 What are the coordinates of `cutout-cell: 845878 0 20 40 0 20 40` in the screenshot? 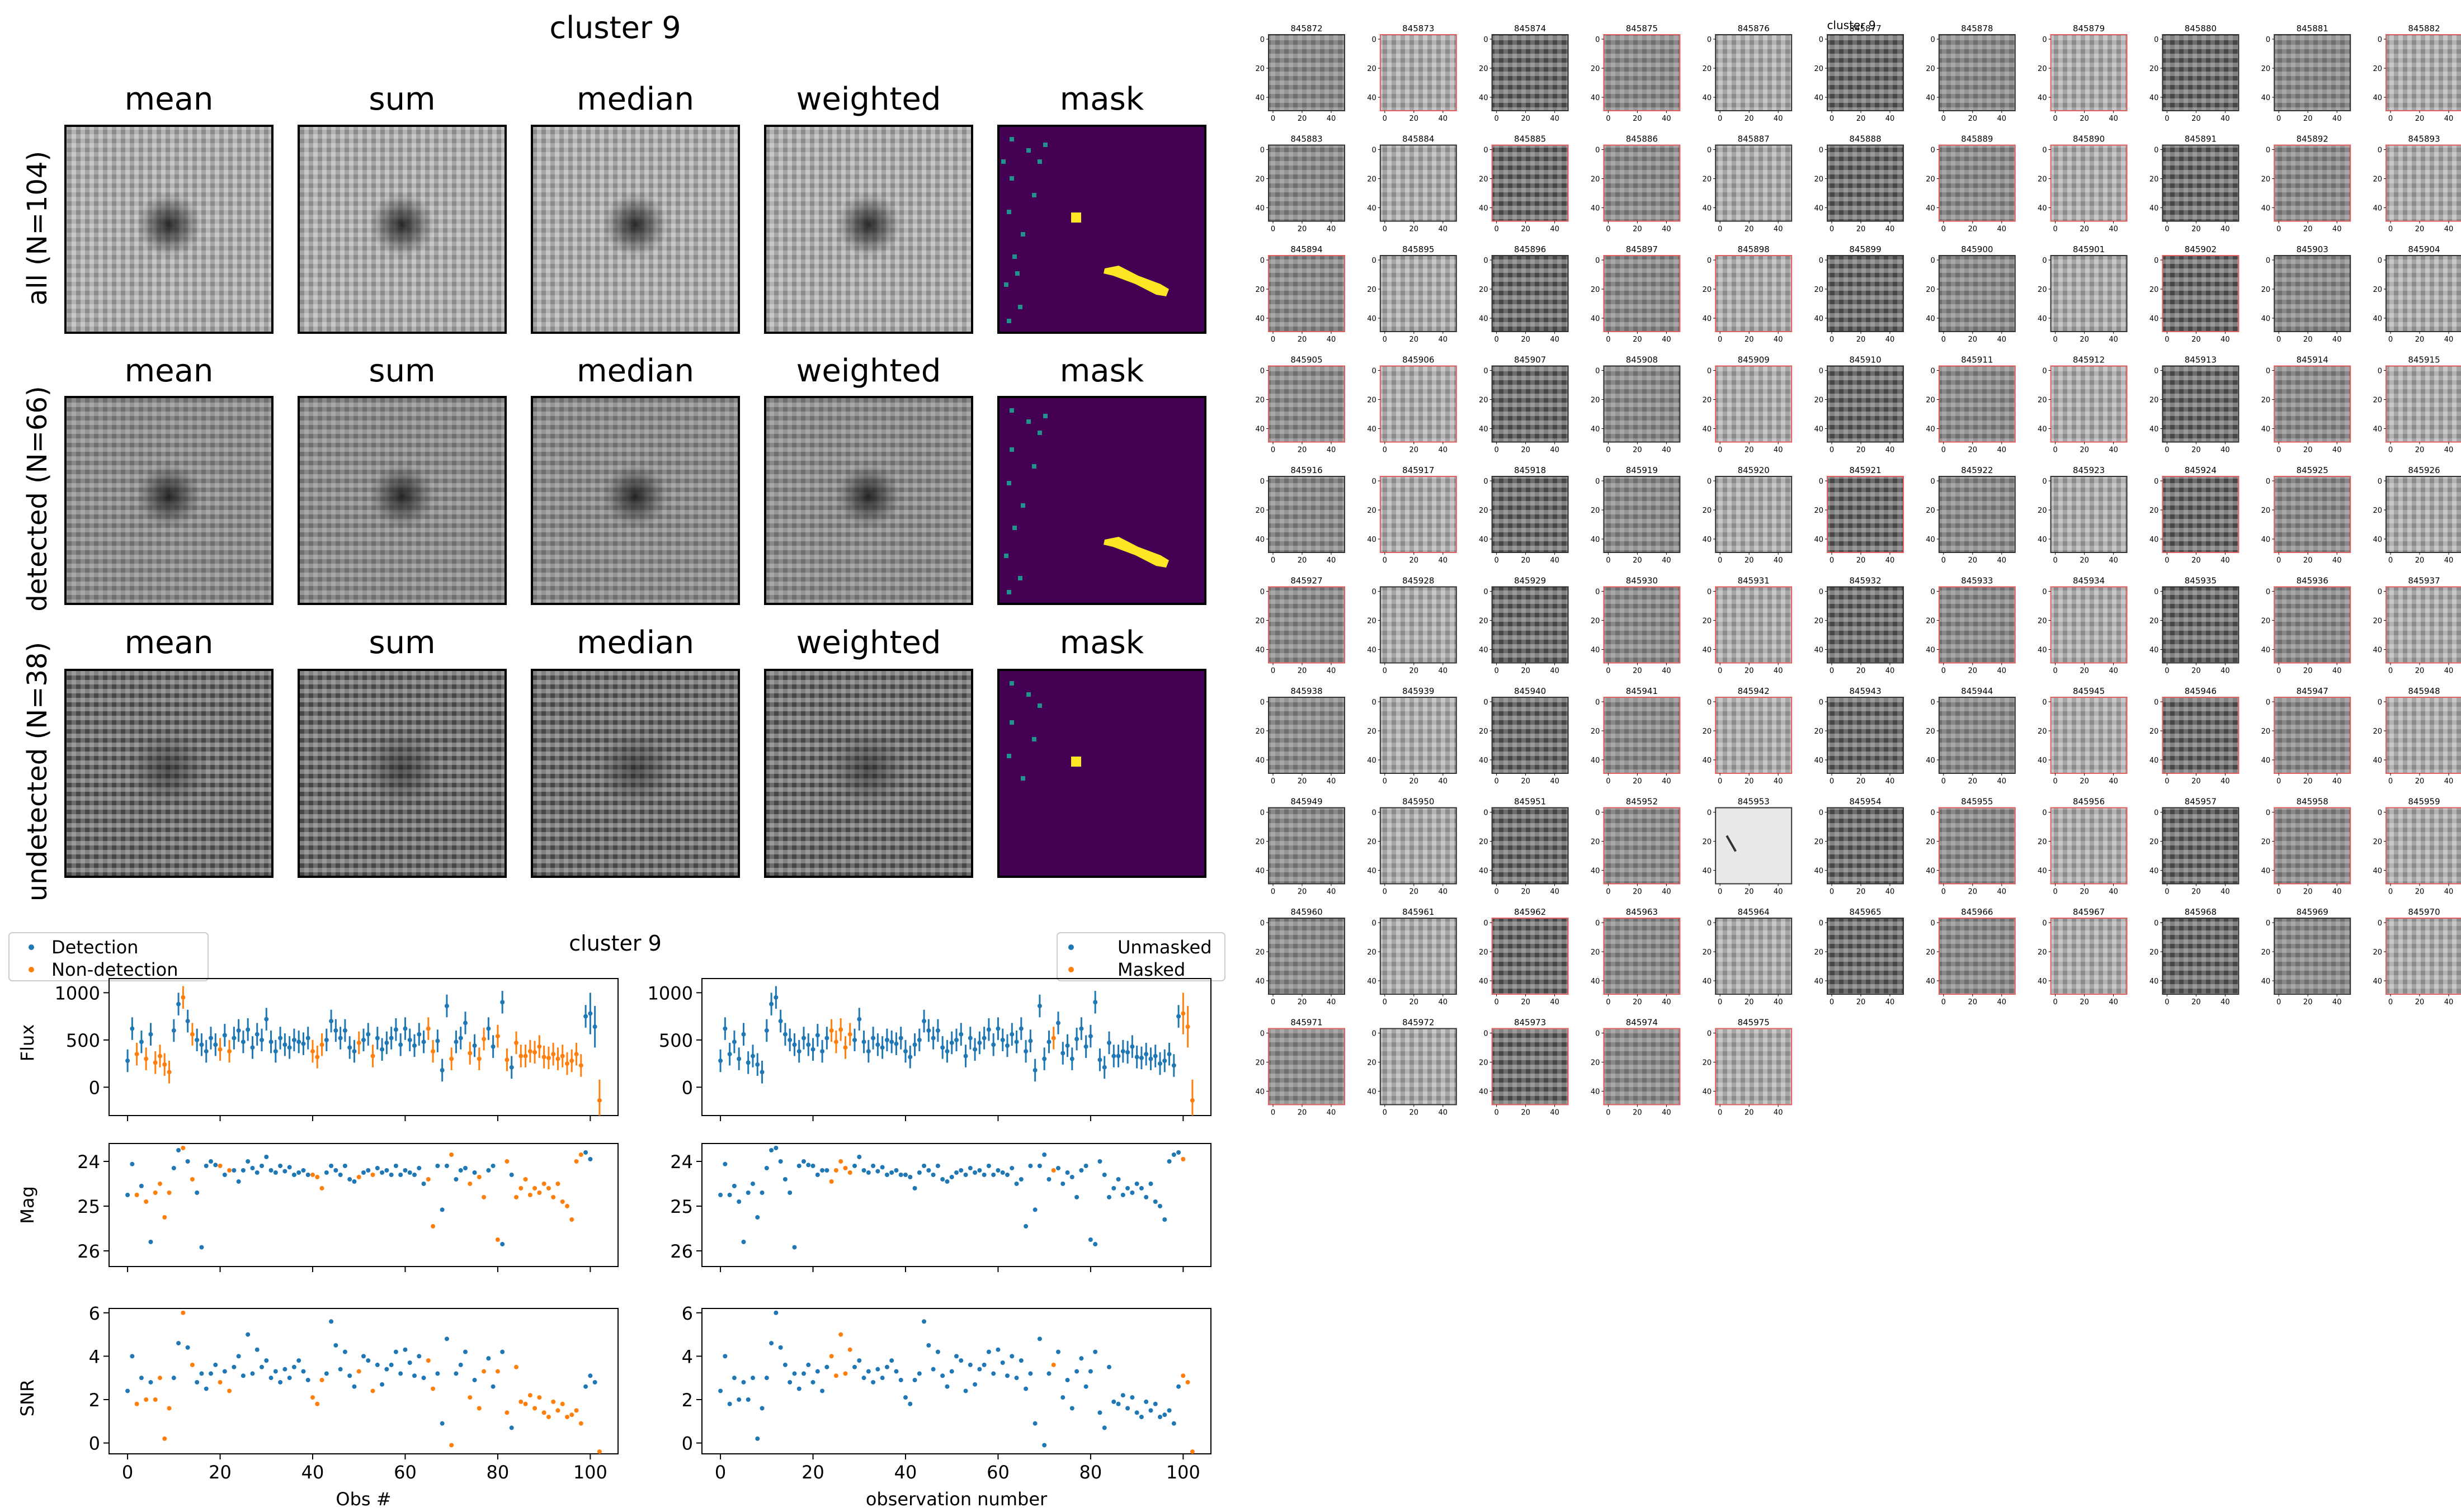 It's located at (1971, 73).